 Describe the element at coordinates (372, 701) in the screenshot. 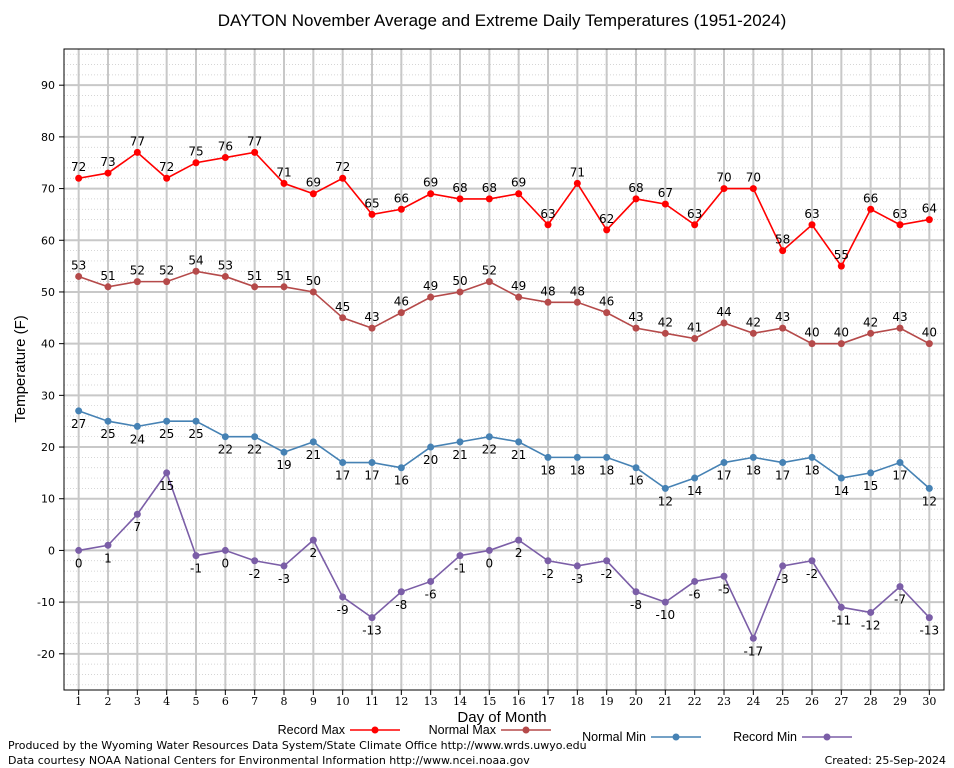

I see `x-tick-label: 11` at that location.